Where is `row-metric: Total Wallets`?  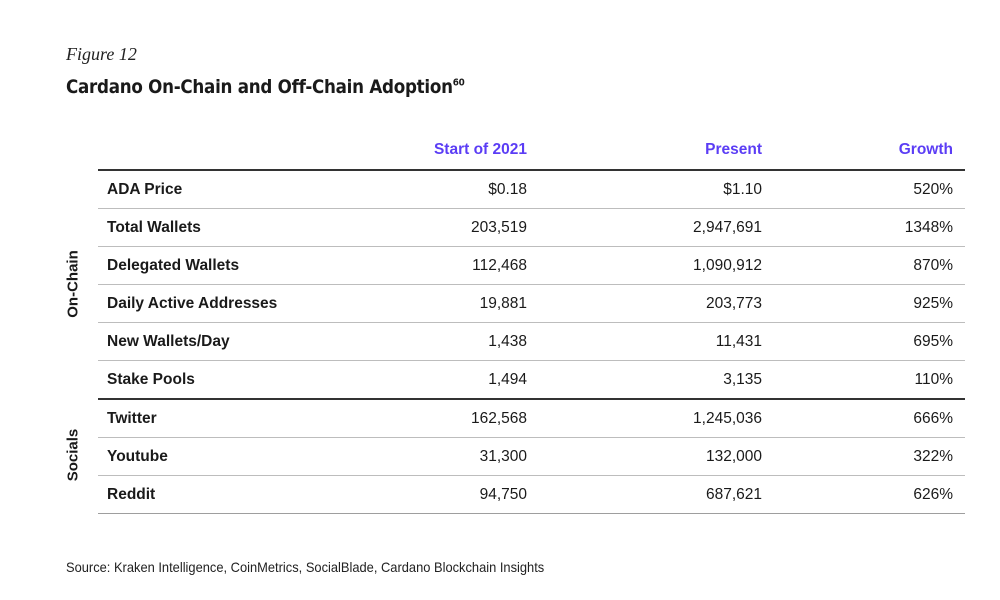 row-metric: Total Wallets is located at coordinates (250, 227).